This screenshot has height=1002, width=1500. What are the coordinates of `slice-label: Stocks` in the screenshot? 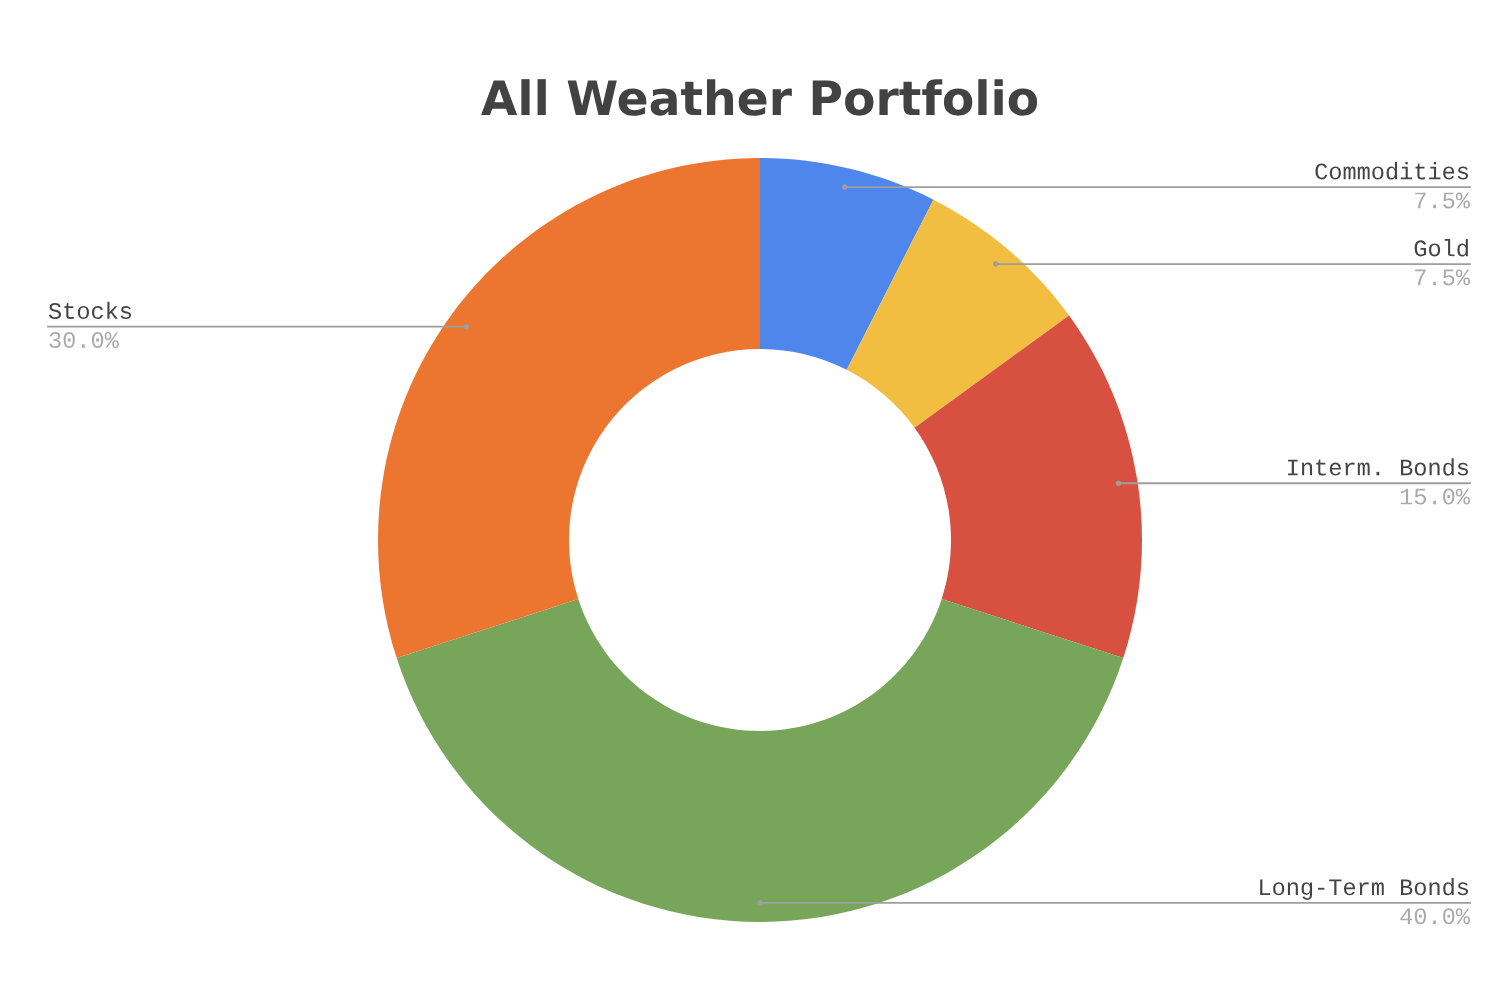 It's located at (90, 310).